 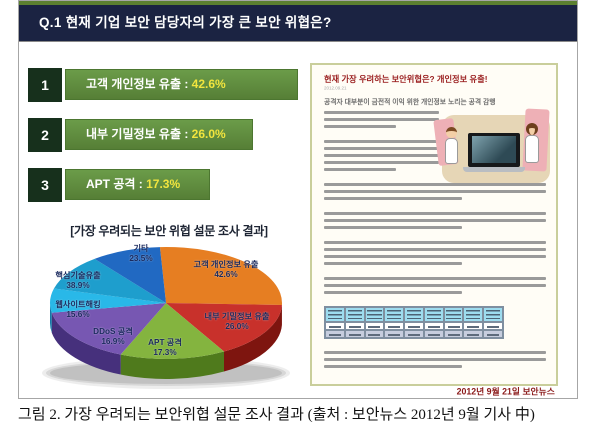 What do you see at coordinates (139, 134) in the screenshot?
I see `rank-bar-2-label: 내부 기밀정보 유출 :` at bounding box center [139, 134].